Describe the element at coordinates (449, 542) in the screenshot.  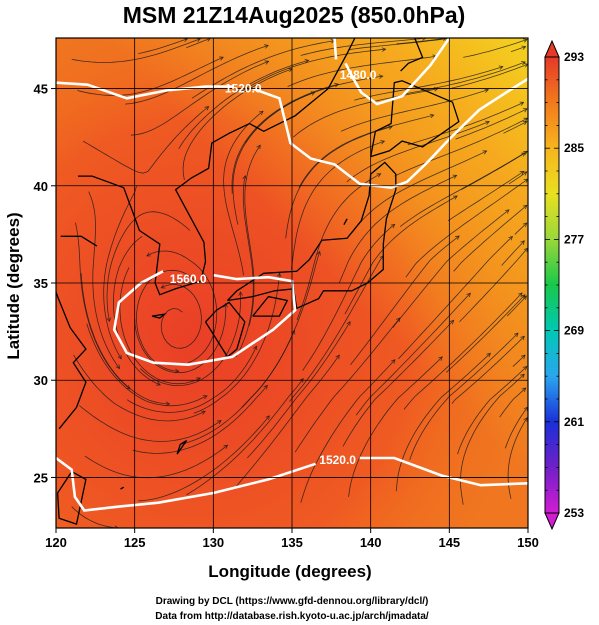
I see `x-tick-label: 145` at that location.